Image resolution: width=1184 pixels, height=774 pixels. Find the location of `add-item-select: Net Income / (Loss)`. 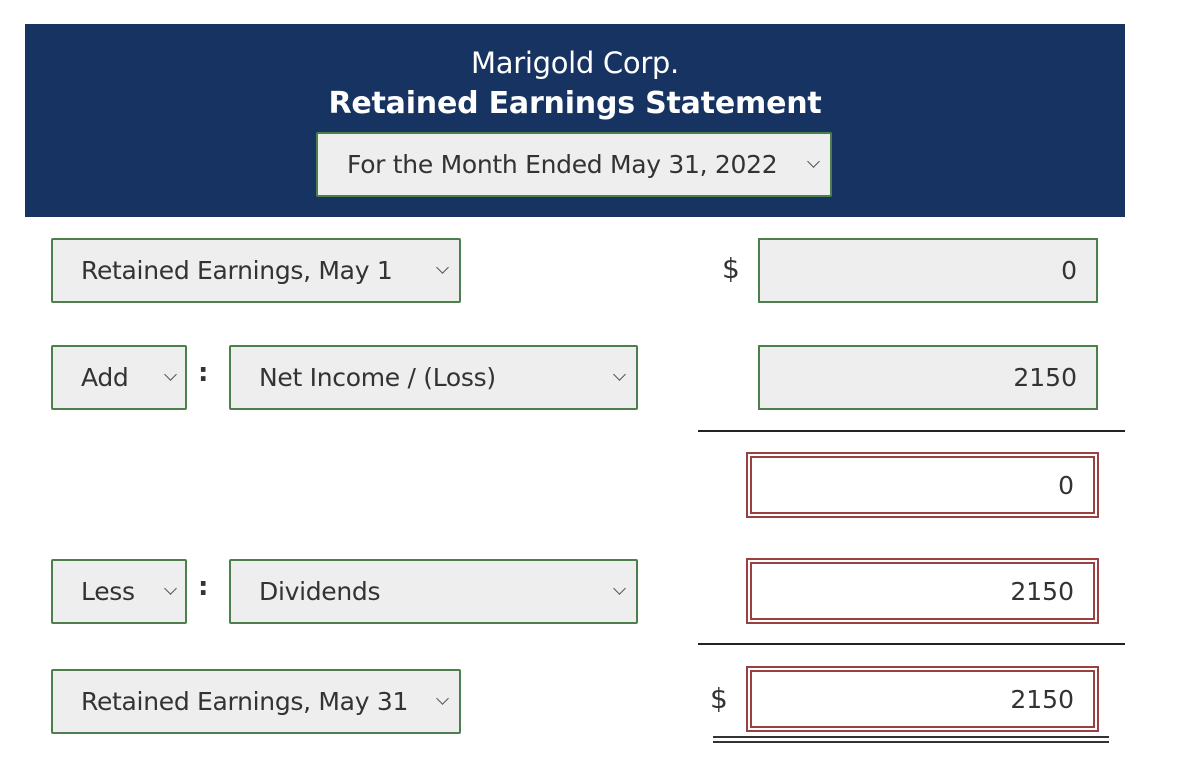

add-item-select: Net Income / (Loss) is located at coordinates (433, 377).